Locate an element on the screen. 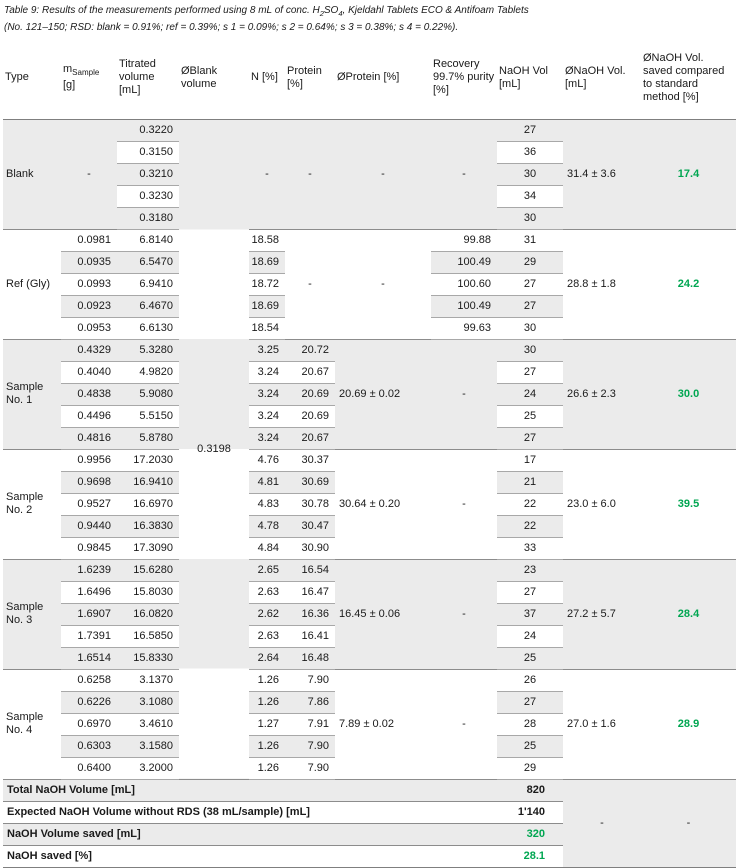 This screenshot has width=737, height=868. cell-mass: 0.0935 is located at coordinates (89, 262).